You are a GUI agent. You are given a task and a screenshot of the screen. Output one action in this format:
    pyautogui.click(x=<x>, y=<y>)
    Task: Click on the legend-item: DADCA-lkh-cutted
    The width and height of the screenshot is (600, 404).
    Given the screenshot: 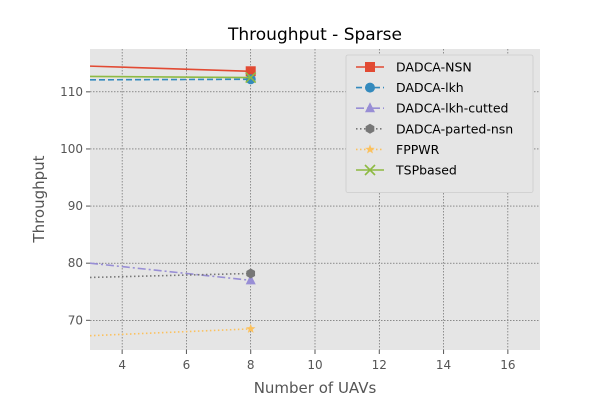 What is the action you would take?
    pyautogui.click(x=432, y=108)
    